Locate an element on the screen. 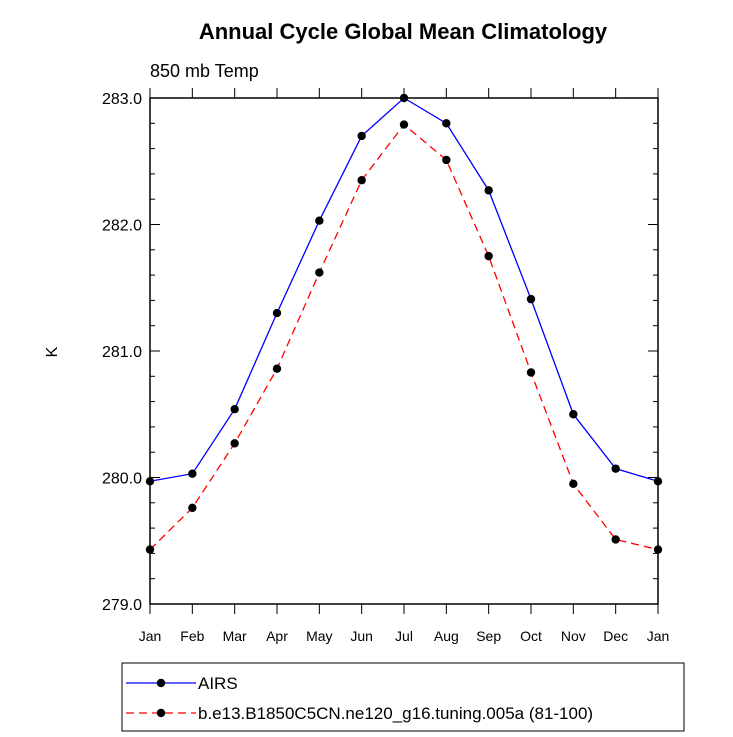  x-tick-label: Mar is located at coordinates (235, 636).